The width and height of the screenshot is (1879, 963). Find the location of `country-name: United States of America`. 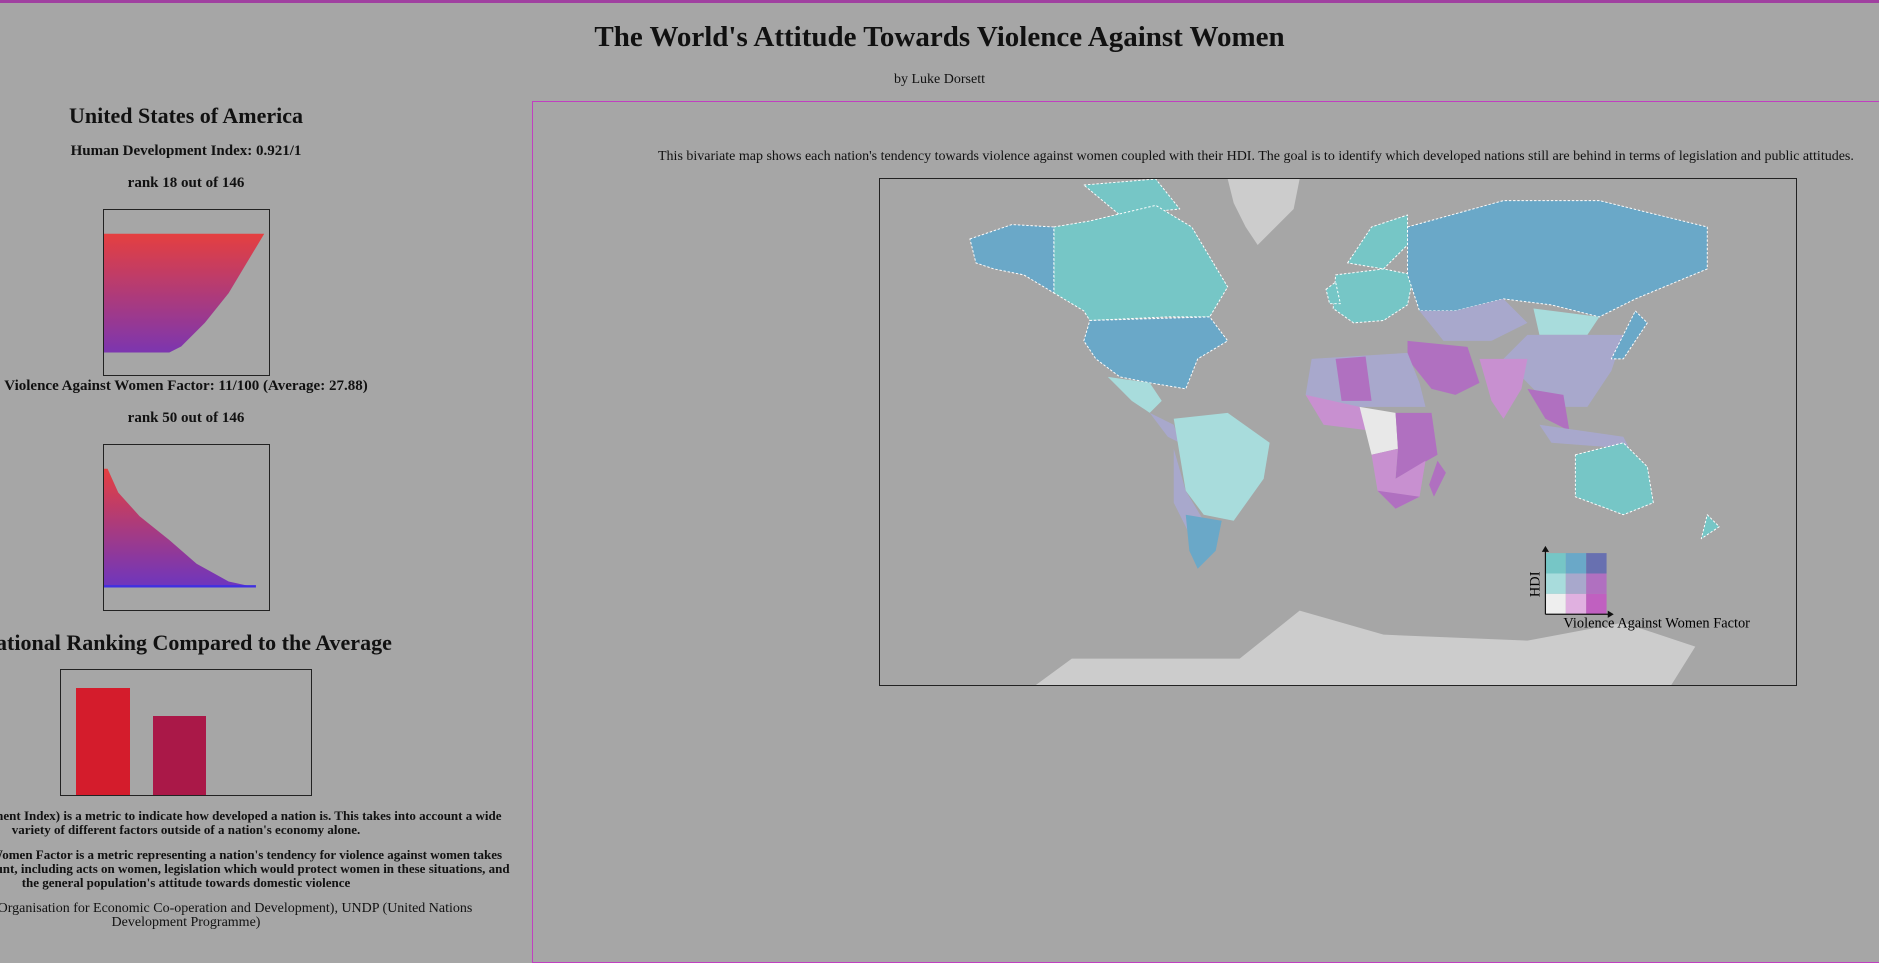

country-name: United States of America is located at coordinates (185, 115).